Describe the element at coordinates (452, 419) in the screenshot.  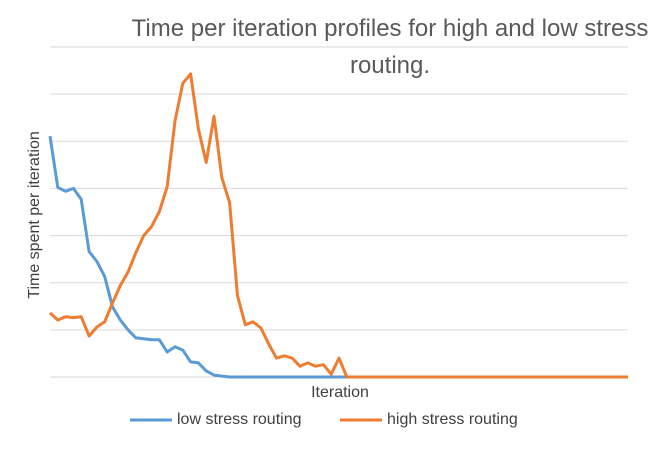
I see `legend-label: high stress routing` at that location.